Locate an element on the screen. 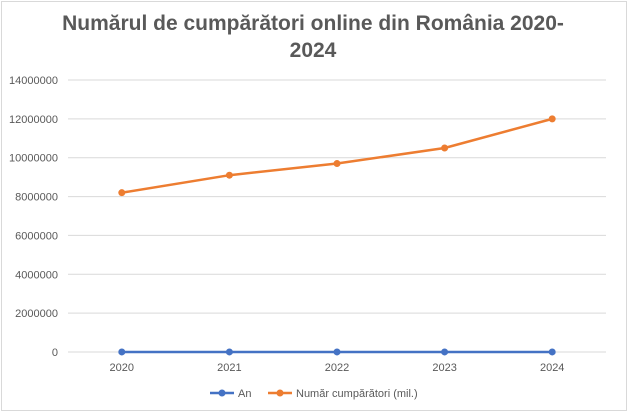 This screenshot has height=414, width=630. x-tick-label: 2022 is located at coordinates (337, 368).